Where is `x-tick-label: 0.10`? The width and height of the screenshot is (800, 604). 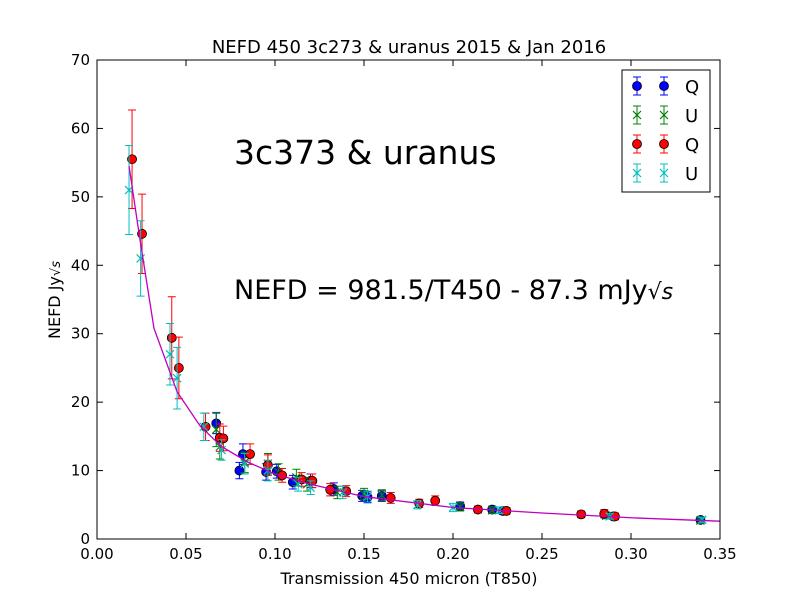 x-tick-label: 0.10 is located at coordinates (274, 554).